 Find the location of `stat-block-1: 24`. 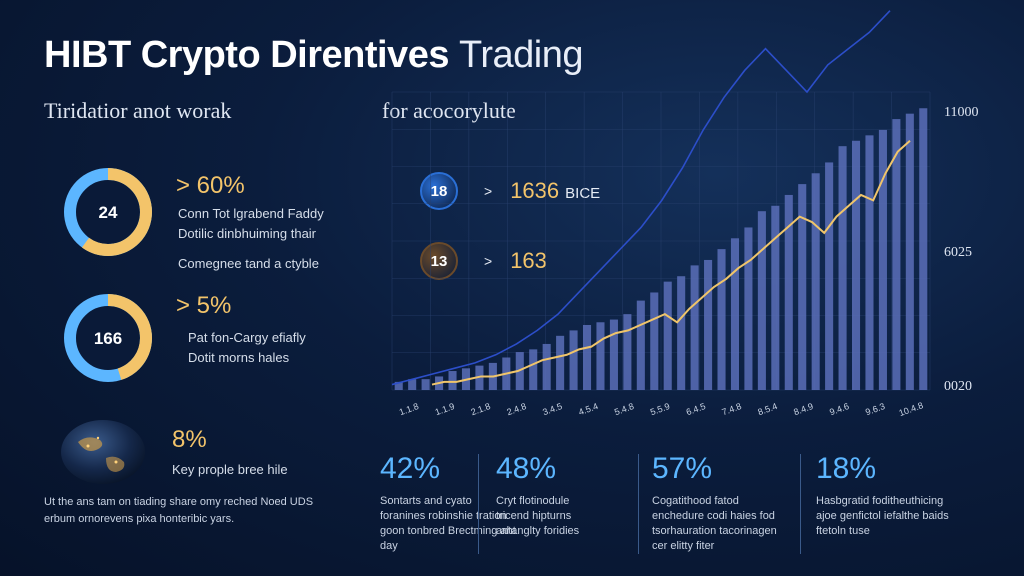

stat-block-1: 24 is located at coordinates (108, 214).